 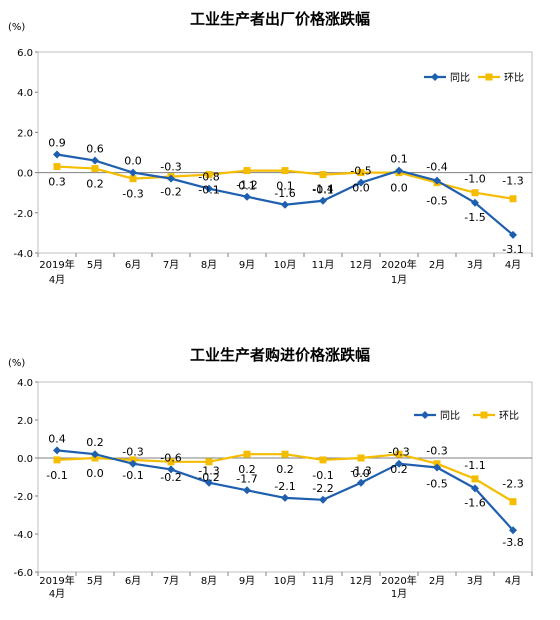 I want to click on data-label: -1.4, so click(x=322, y=189).